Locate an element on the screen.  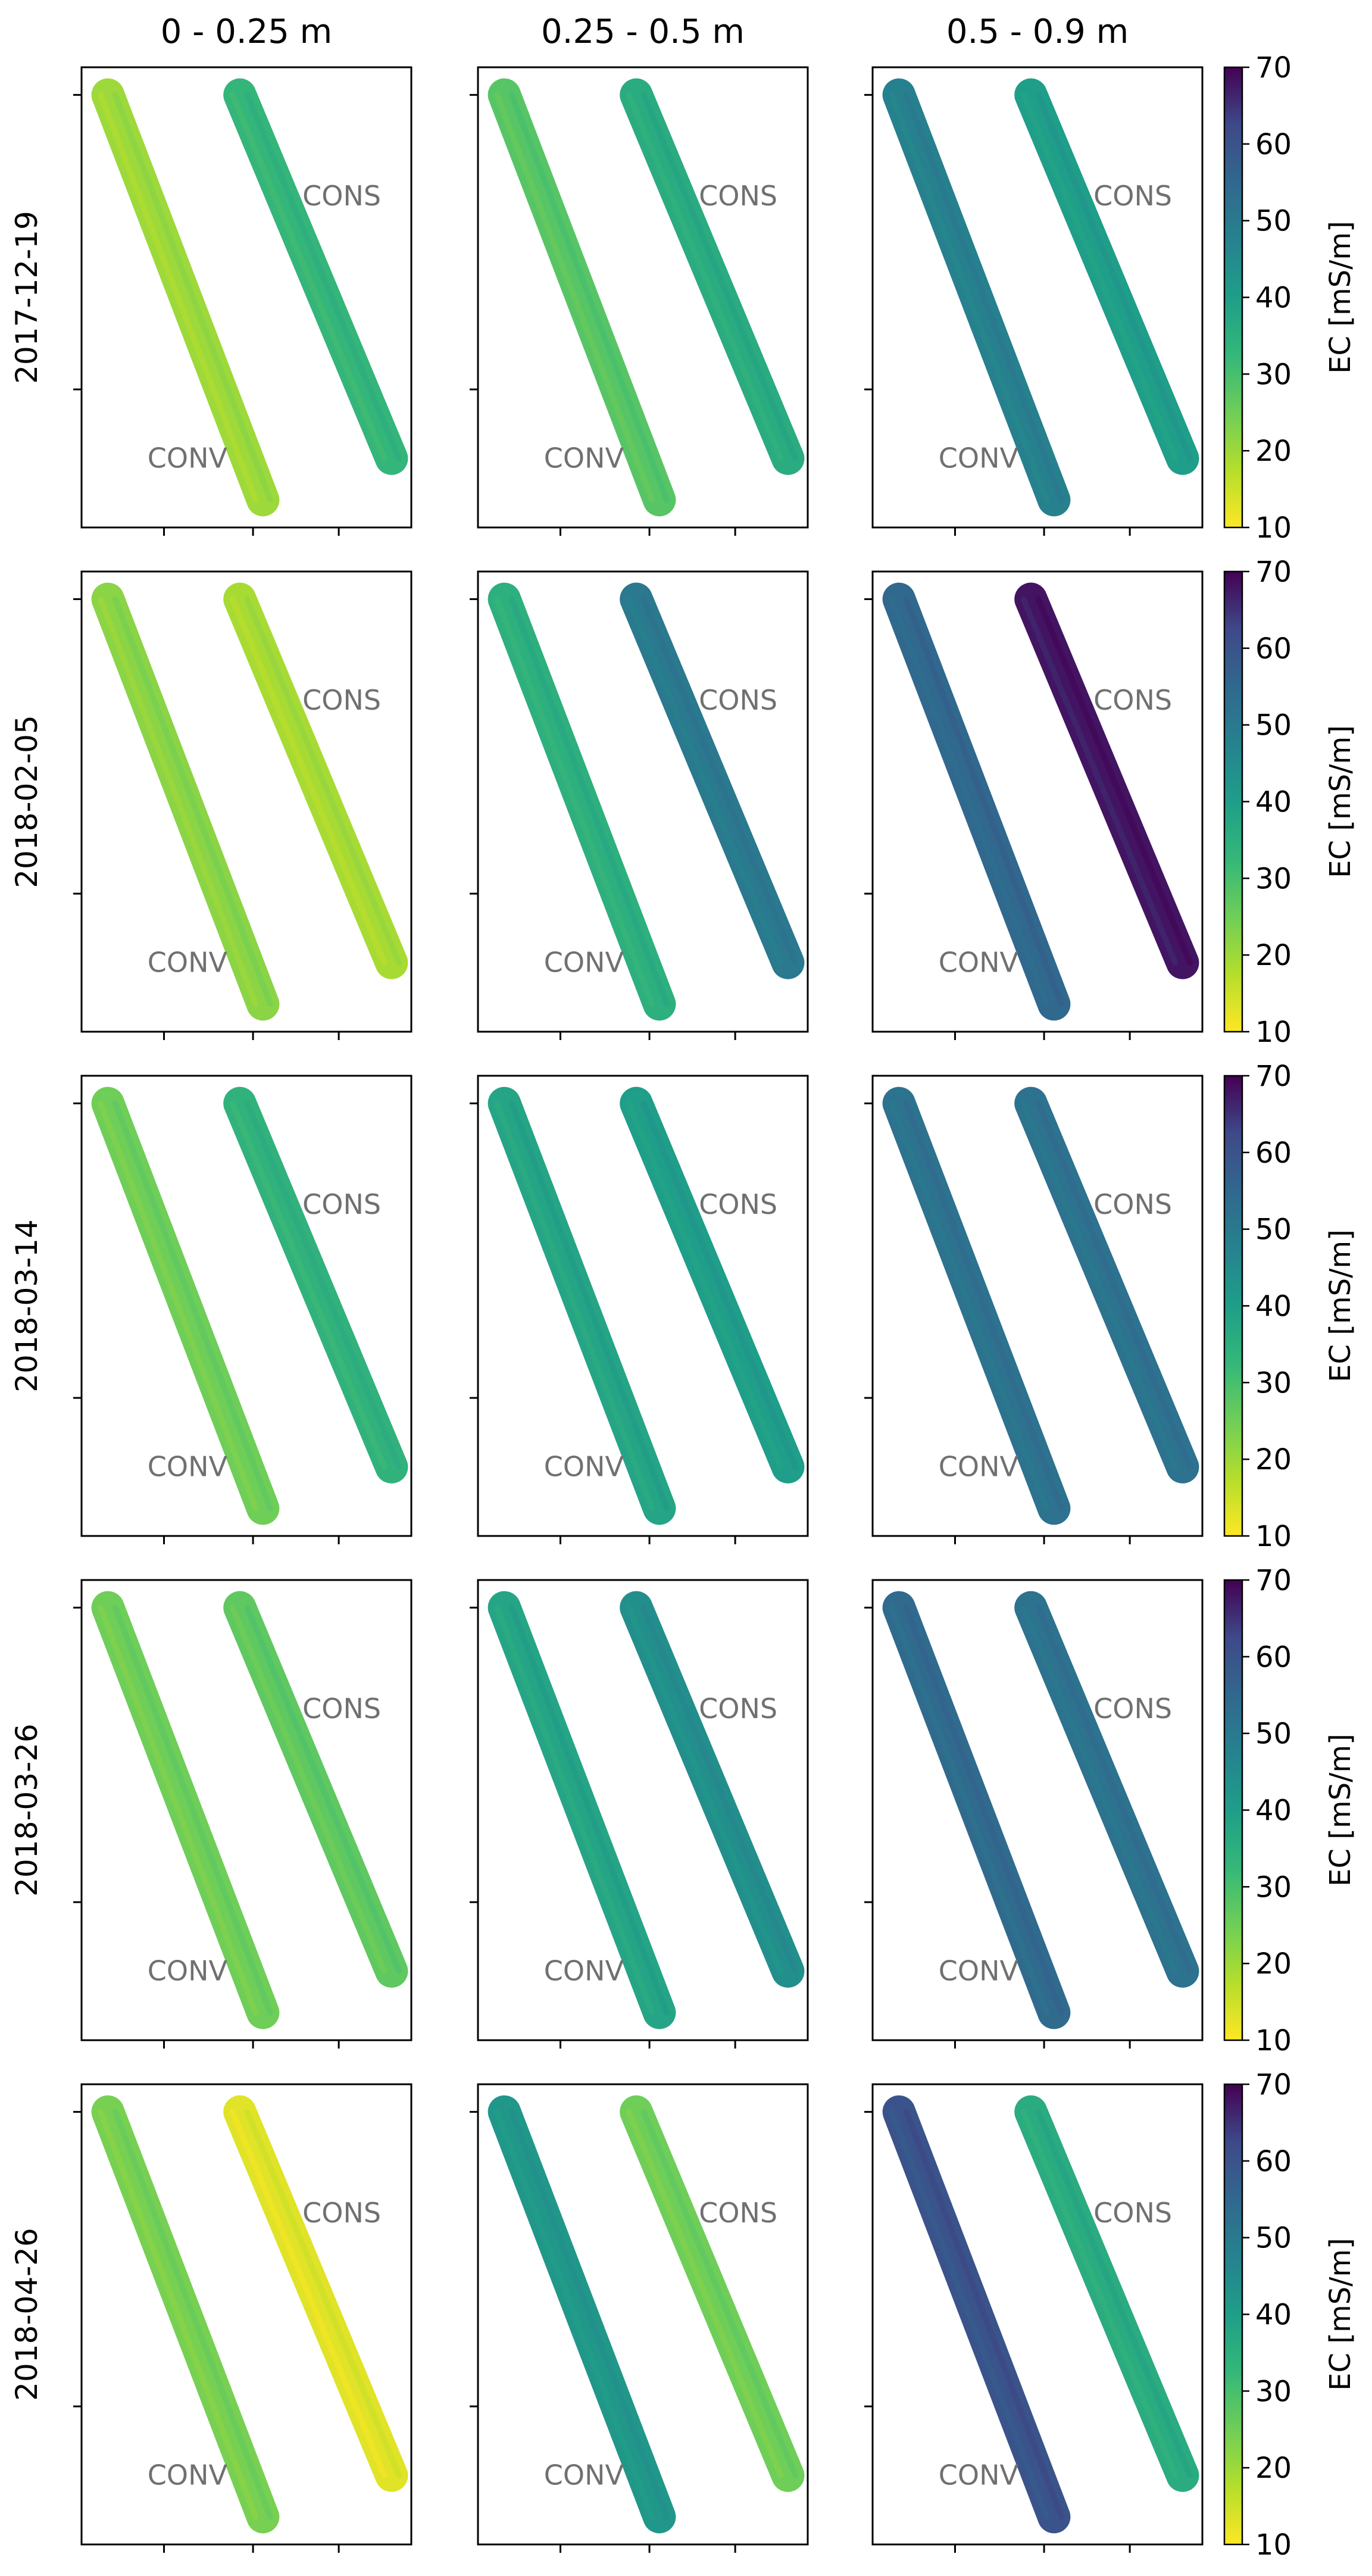
column-title: 0.25 - 0.5 m is located at coordinates (643, 32).